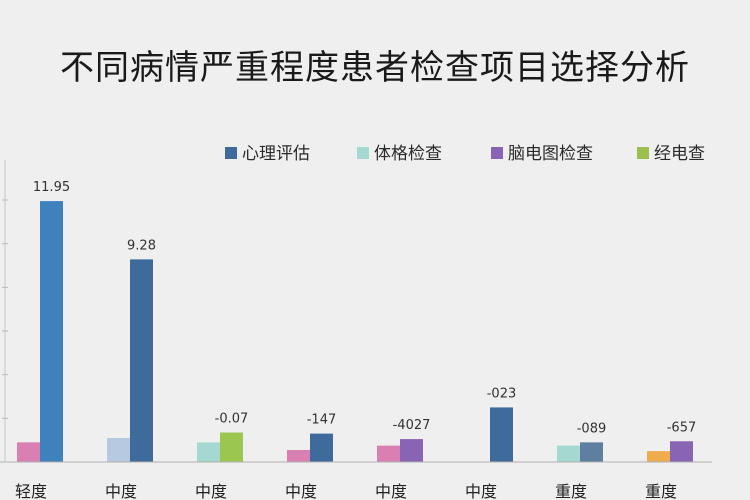 The image size is (750, 500). I want to click on data-label: 11.95, so click(51, 187).